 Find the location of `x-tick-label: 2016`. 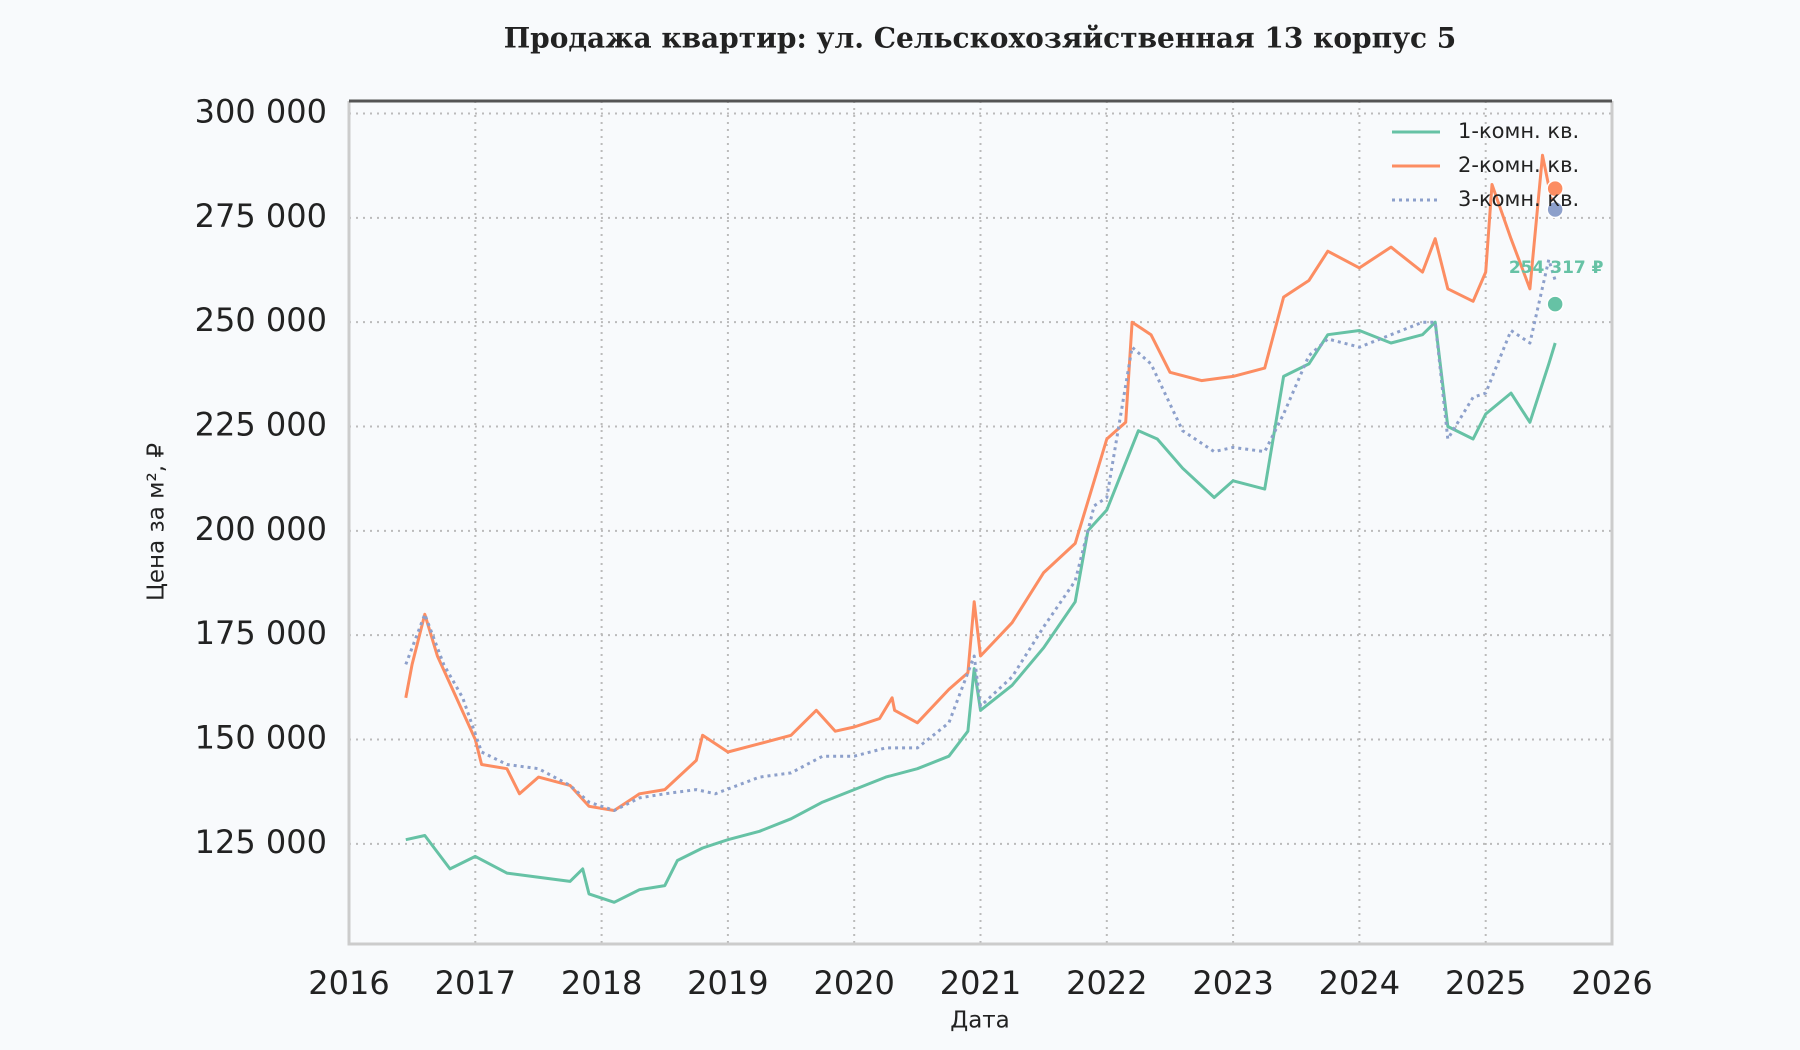

x-tick-label: 2016 is located at coordinates (348, 983).